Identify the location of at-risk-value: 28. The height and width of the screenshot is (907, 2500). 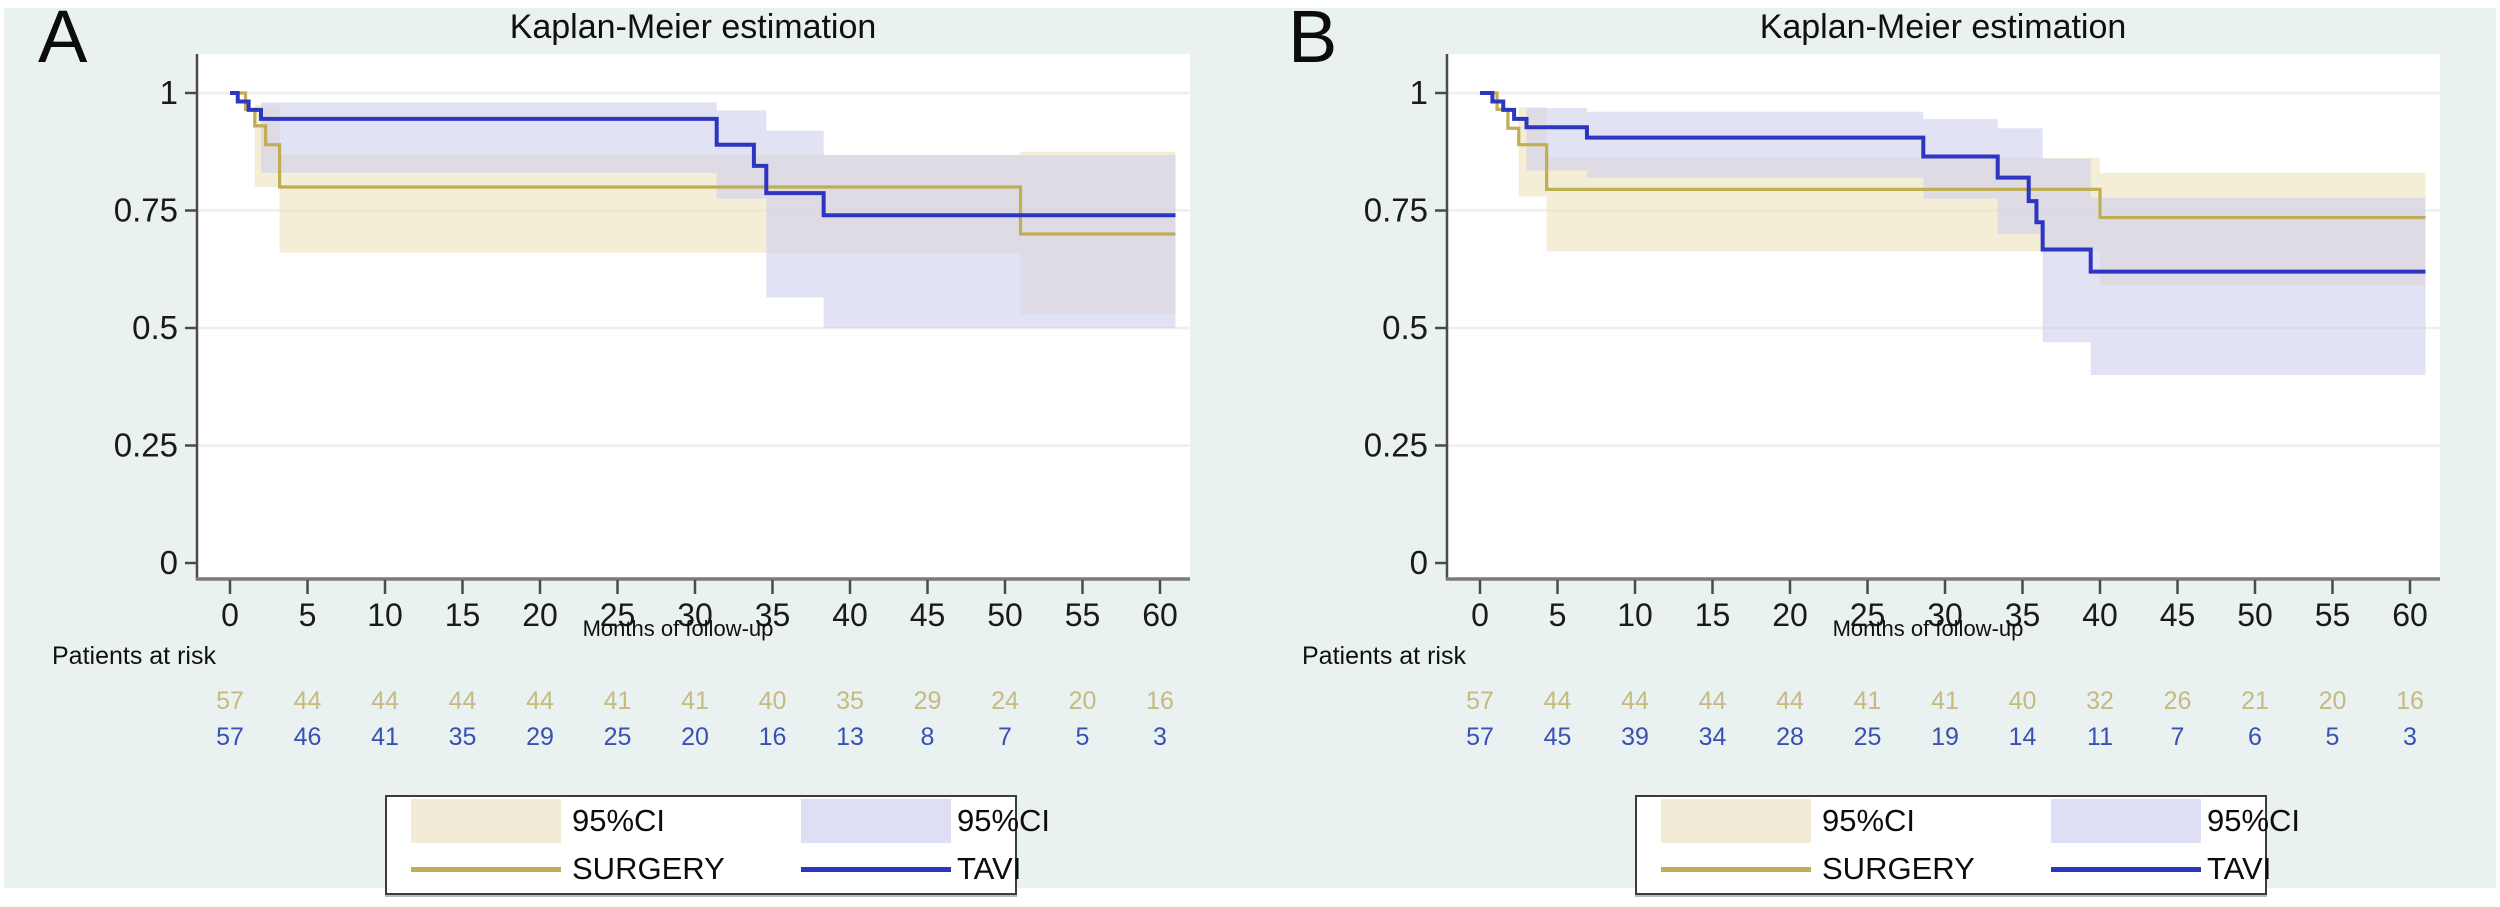
(1790, 737).